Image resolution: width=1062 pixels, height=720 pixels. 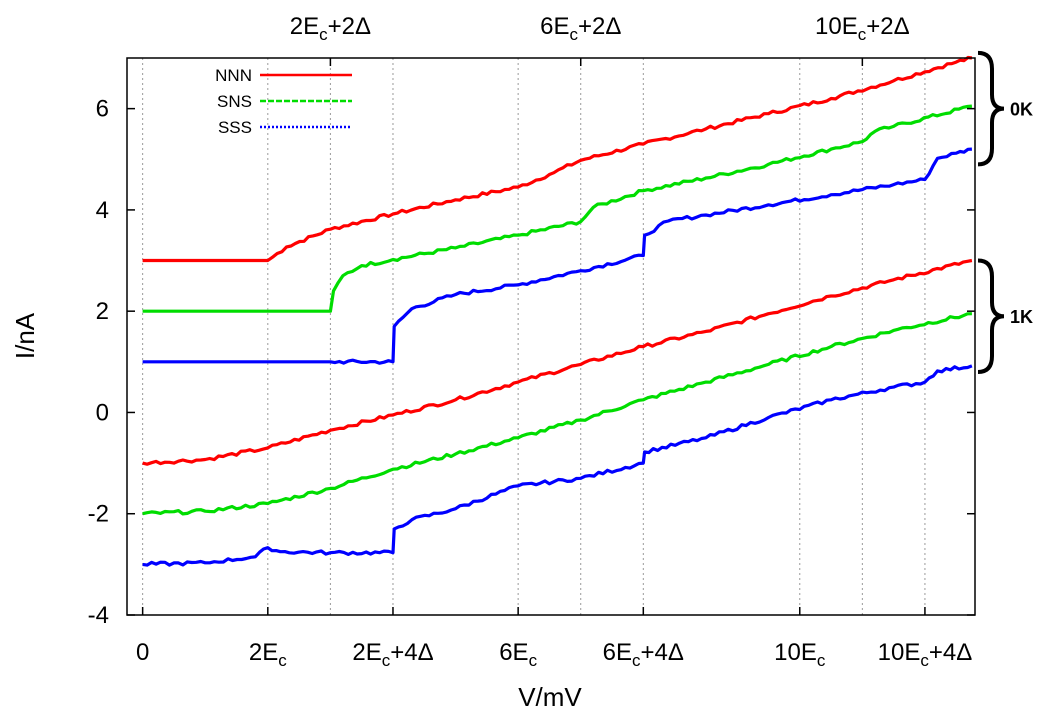 I want to click on x-axis-label: V/mV, so click(x=550, y=697).